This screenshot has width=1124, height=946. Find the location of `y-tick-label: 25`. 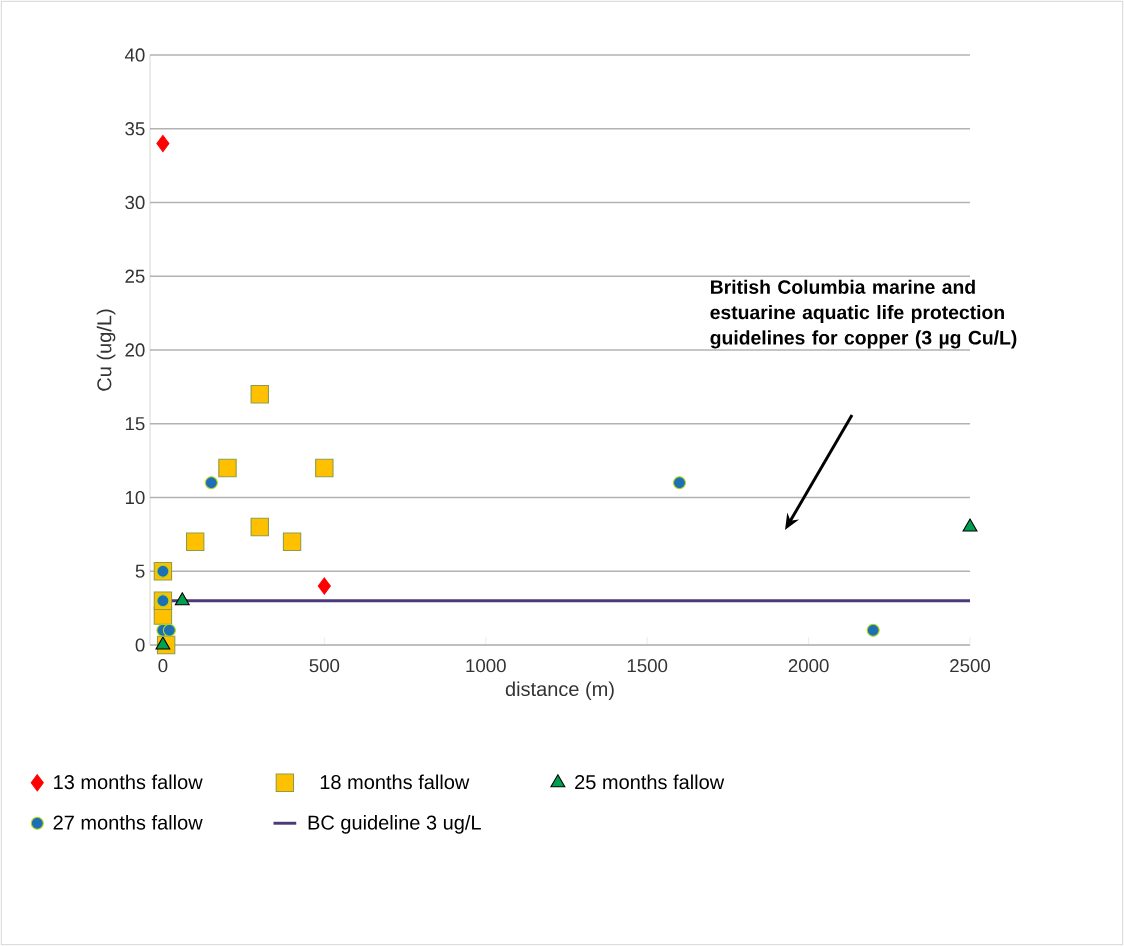

y-tick-label: 25 is located at coordinates (135, 276).